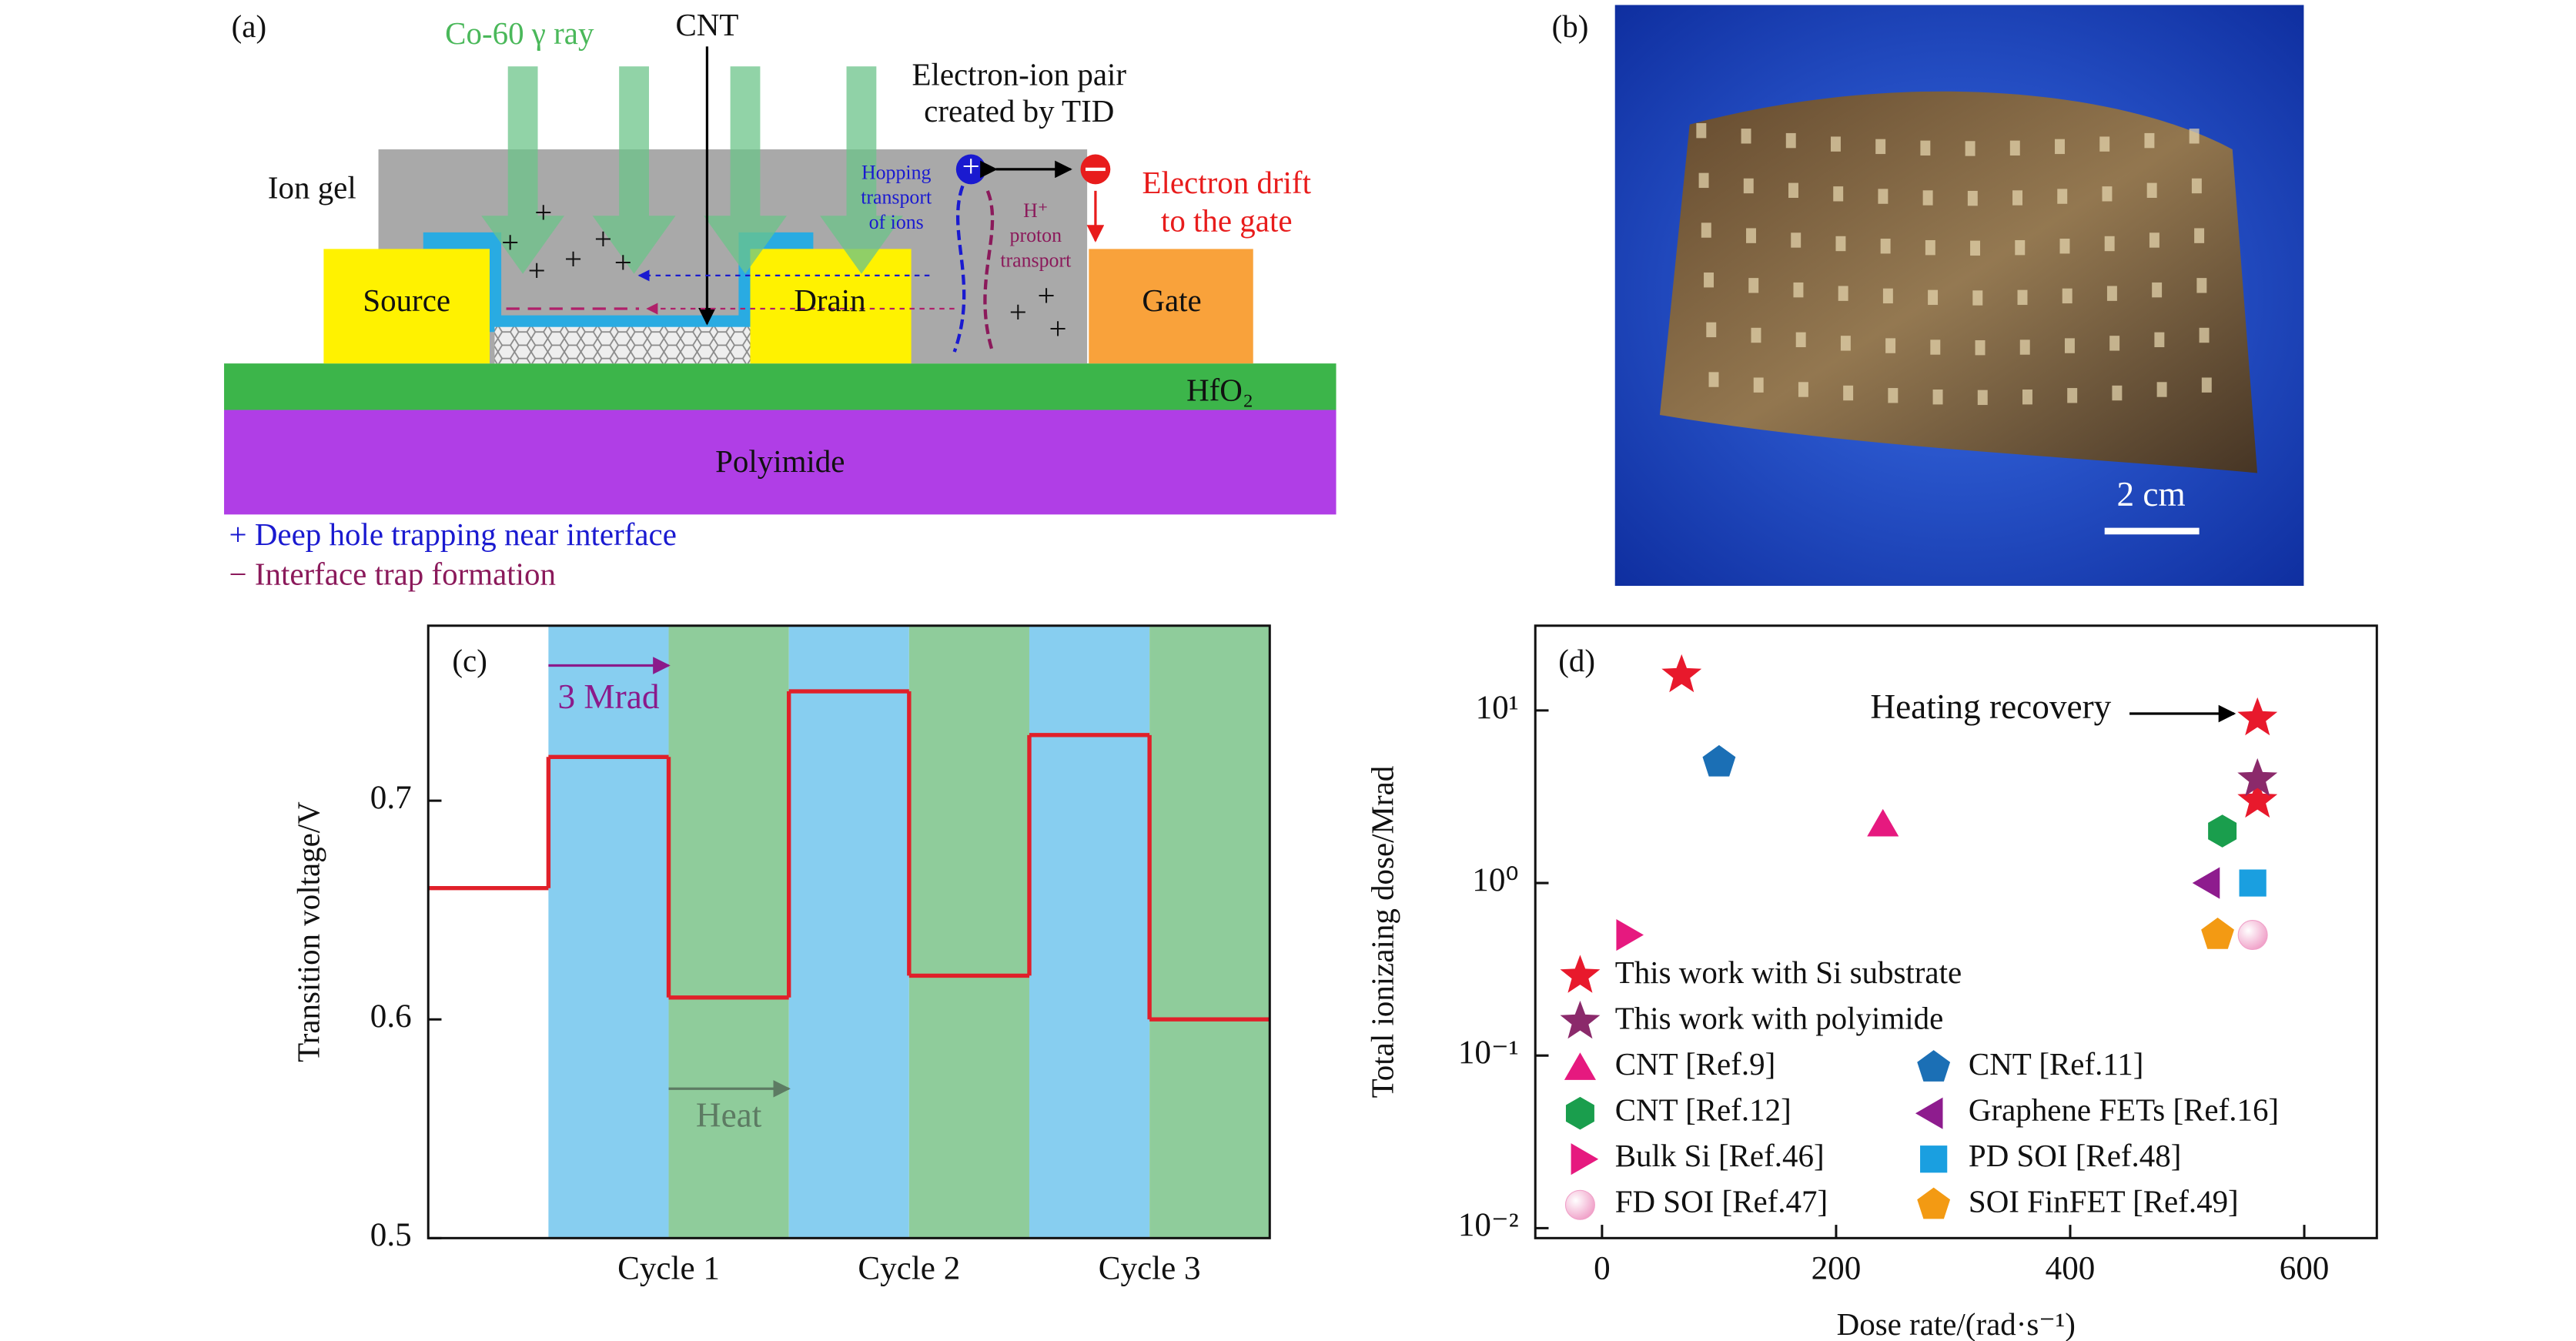 This screenshot has width=2576, height=1341. What do you see at coordinates (1991, 706) in the screenshot?
I see `annotation: Heating recovery` at bounding box center [1991, 706].